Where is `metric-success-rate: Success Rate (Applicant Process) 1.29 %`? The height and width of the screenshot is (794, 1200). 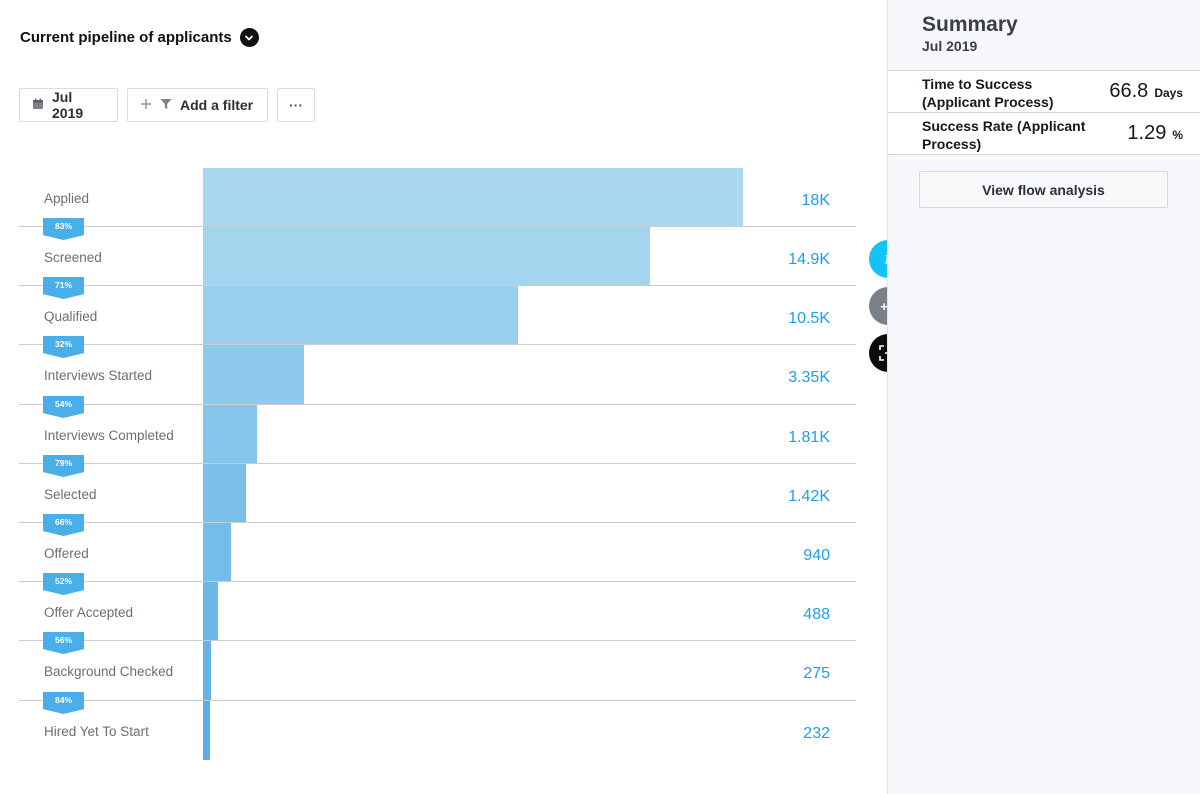
metric-success-rate: Success Rate (Applicant Process) 1.29 % is located at coordinates (1044, 133).